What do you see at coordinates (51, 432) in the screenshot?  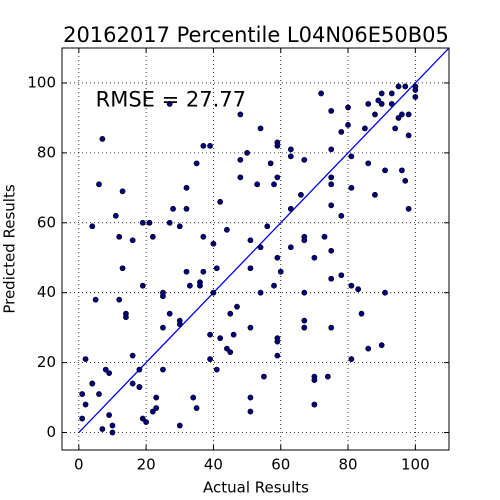 I see `y-tick-label: 0` at bounding box center [51, 432].